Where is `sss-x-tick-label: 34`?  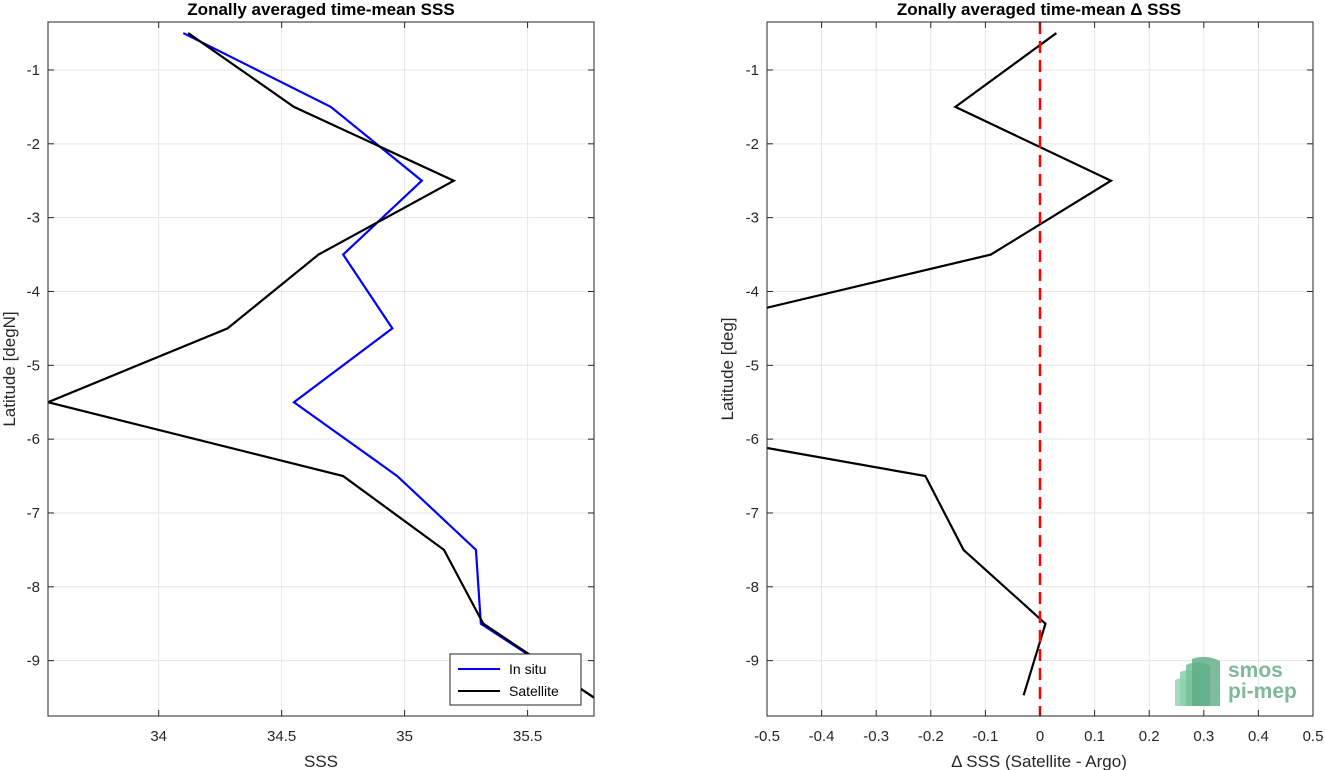
sss-x-tick-label: 34 is located at coordinates (158, 736).